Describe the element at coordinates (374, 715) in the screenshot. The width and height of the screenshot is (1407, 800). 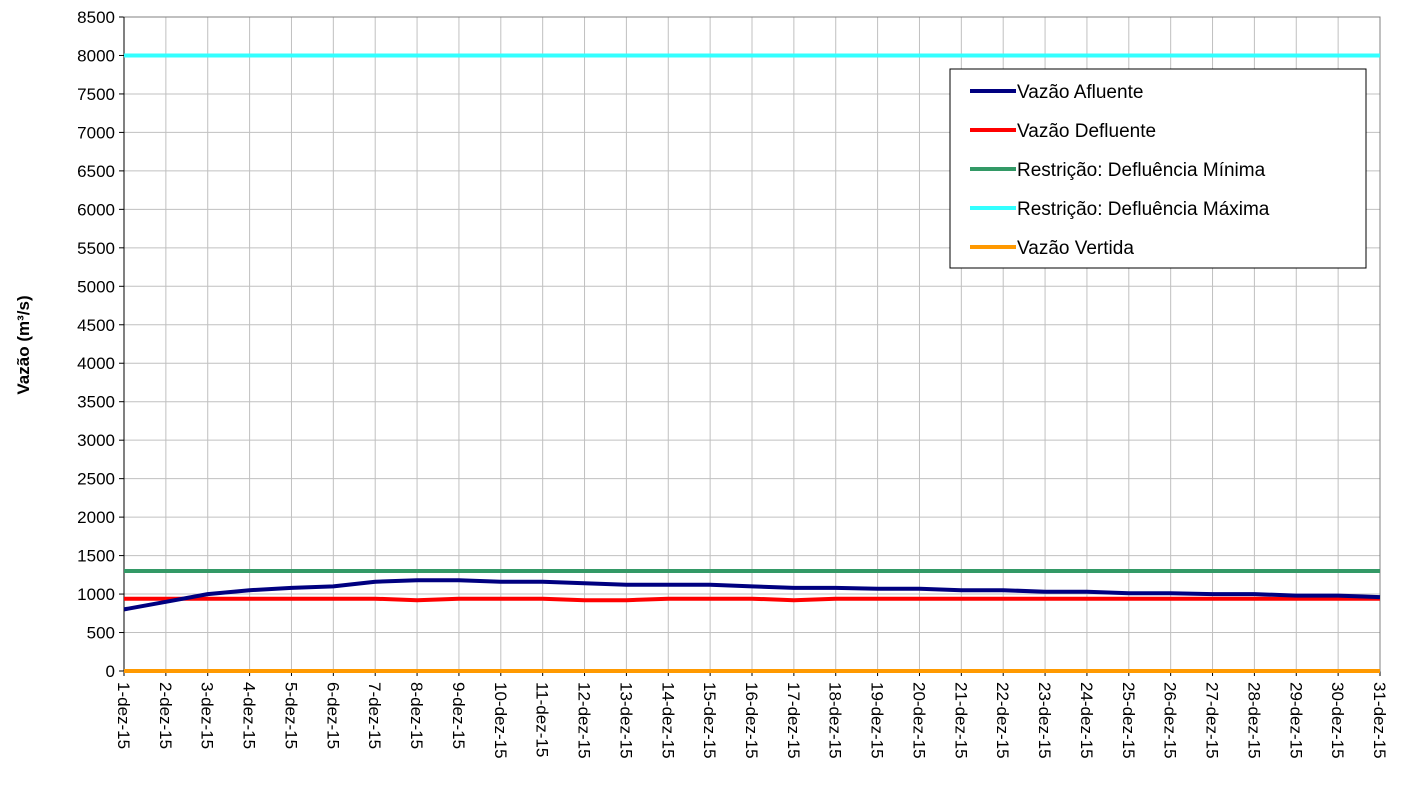
I see `x-tick-label: 7-dez-15` at that location.